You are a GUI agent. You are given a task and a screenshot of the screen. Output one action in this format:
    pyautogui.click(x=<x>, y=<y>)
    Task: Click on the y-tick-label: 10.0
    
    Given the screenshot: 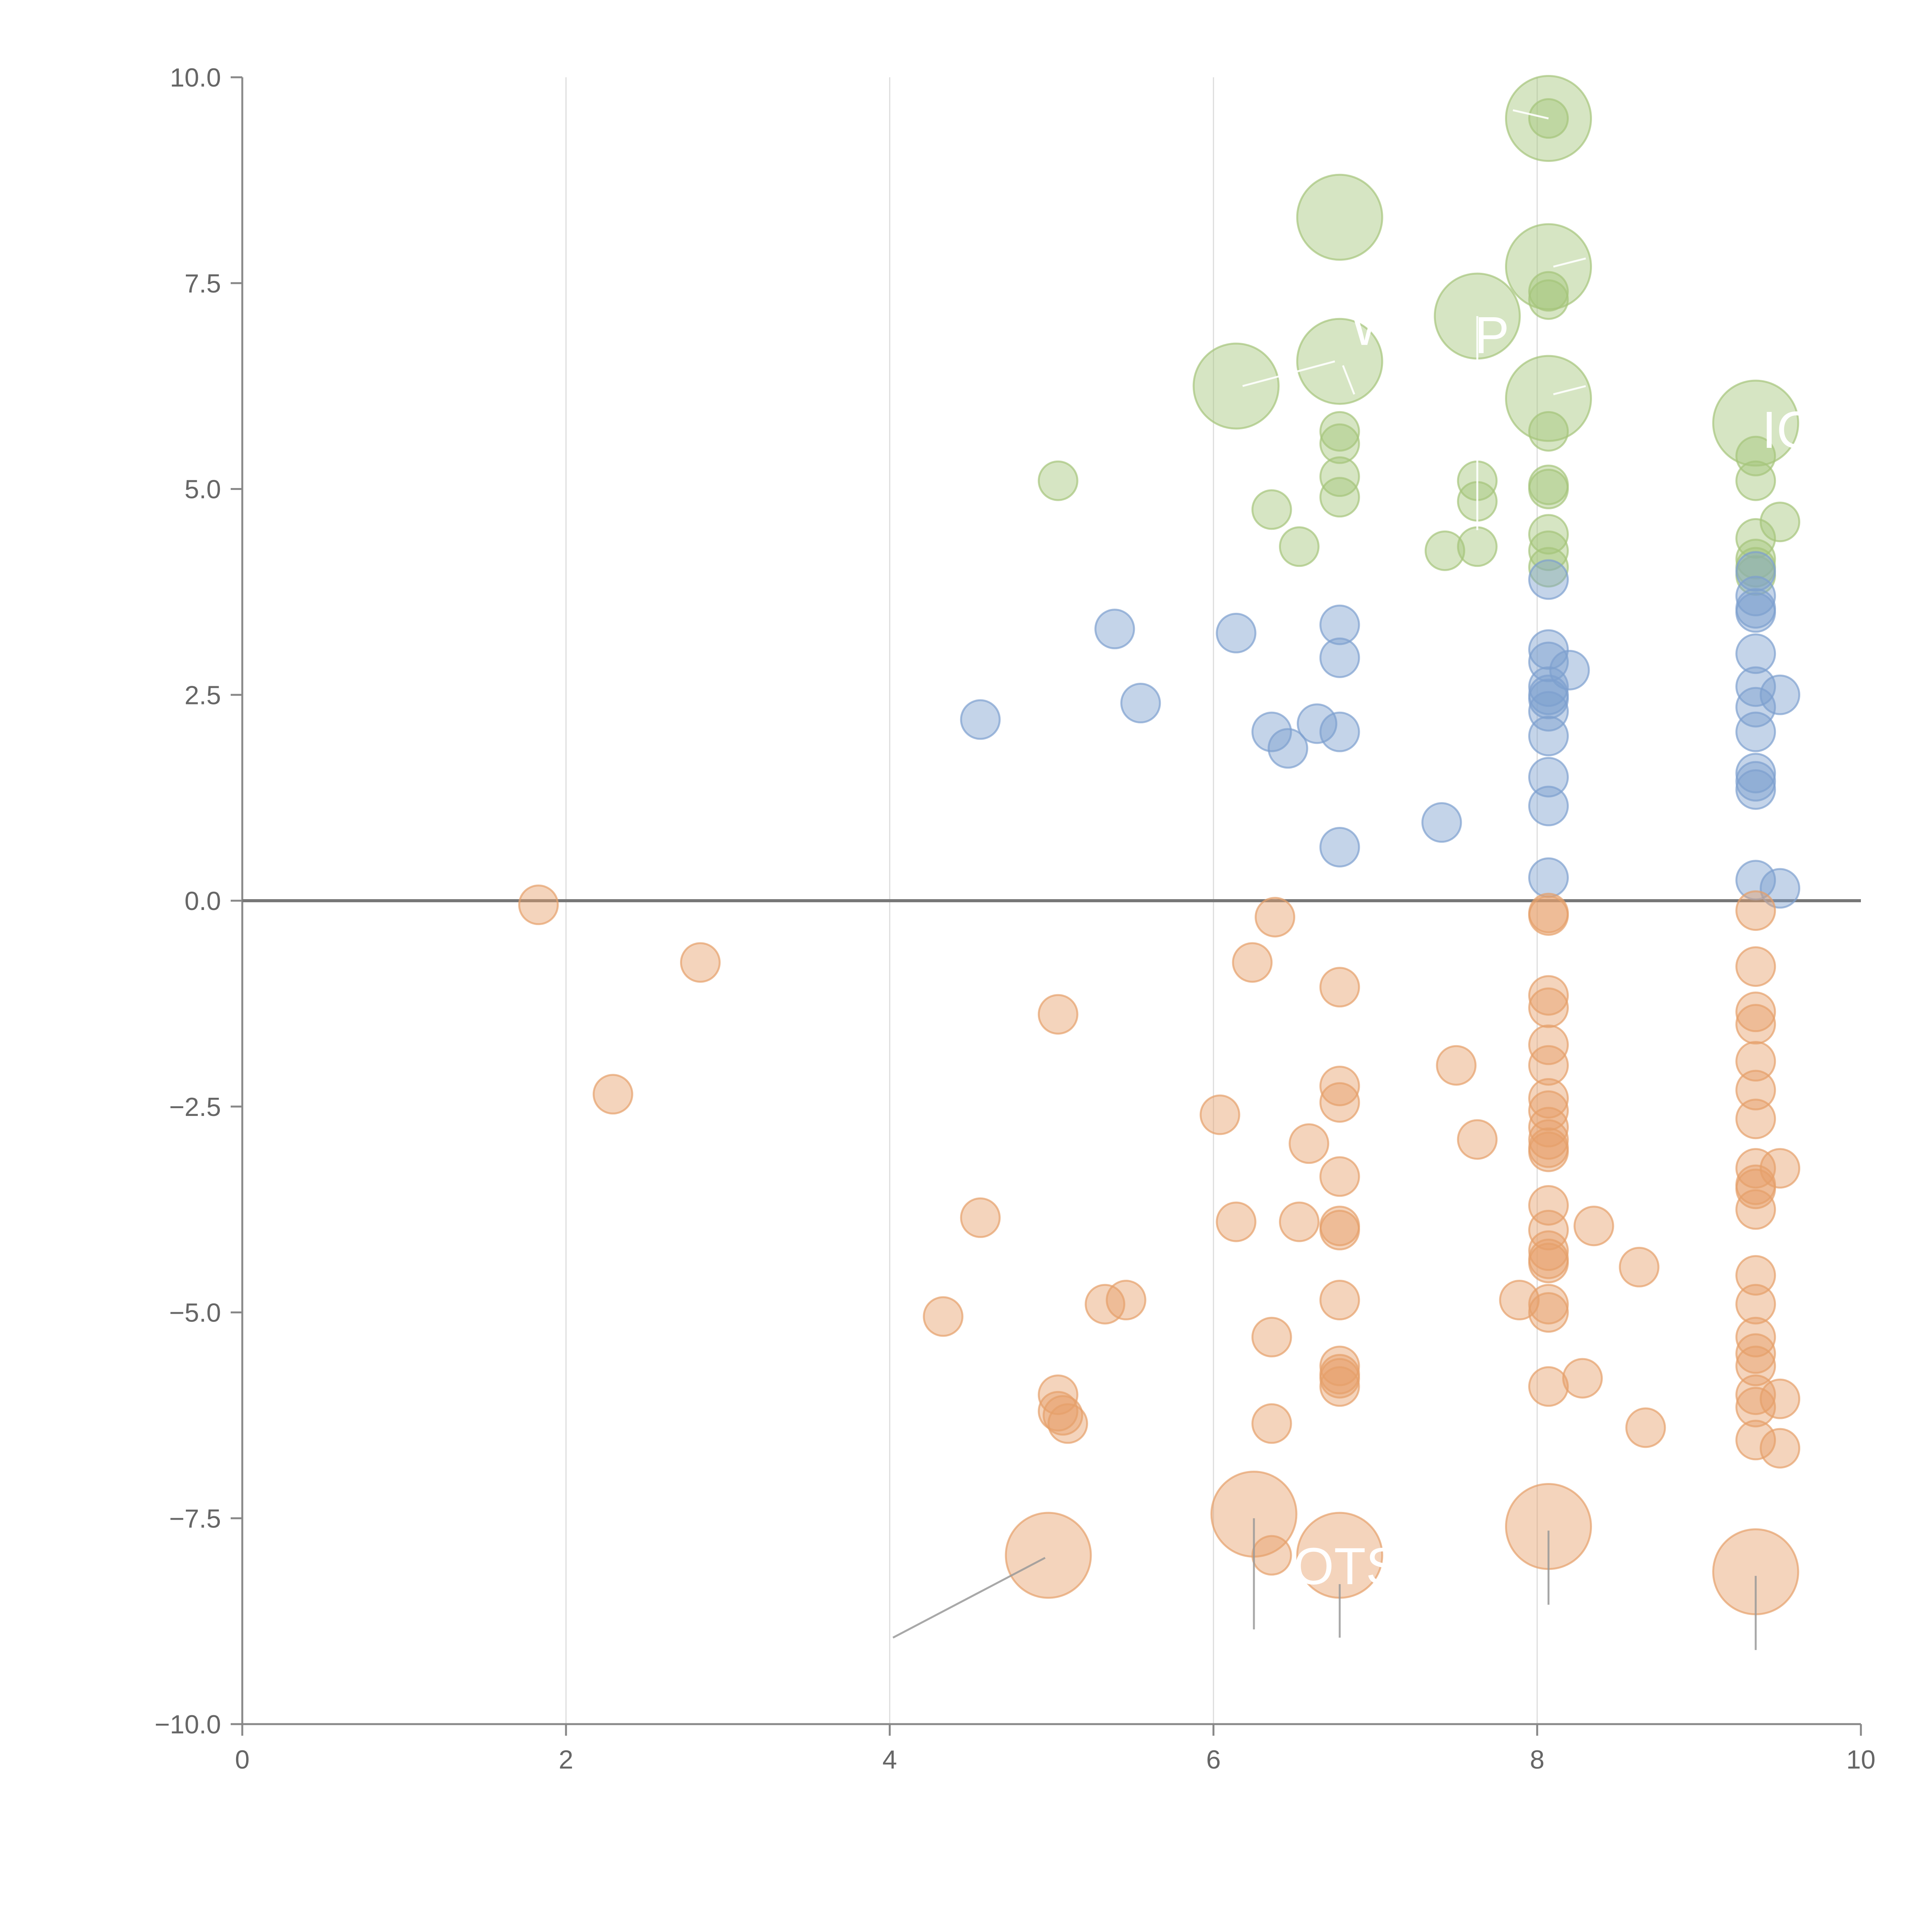 What is the action you would take?
    pyautogui.click(x=196, y=78)
    